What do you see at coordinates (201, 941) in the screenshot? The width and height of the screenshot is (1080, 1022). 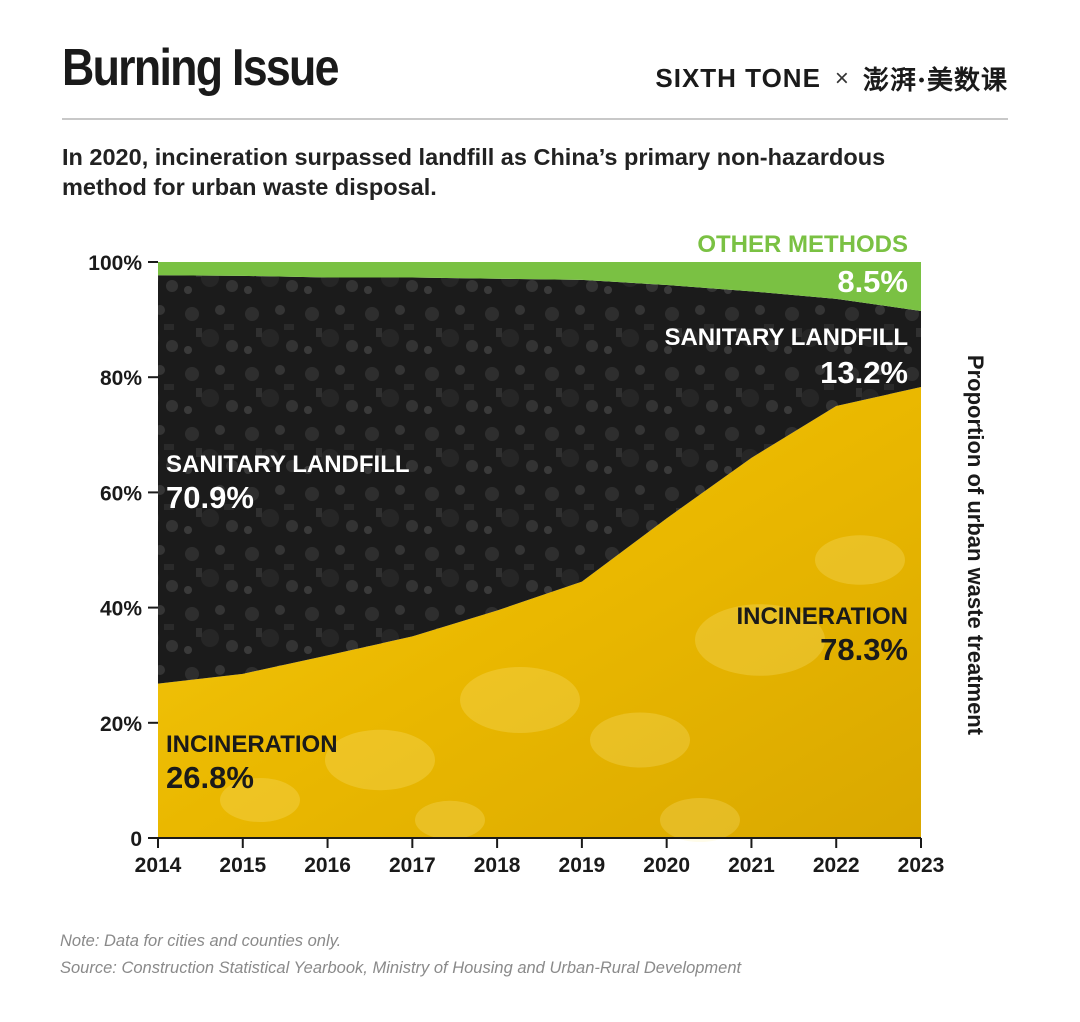 I see `footnote: Note: Data for cities and counties only.` at bounding box center [201, 941].